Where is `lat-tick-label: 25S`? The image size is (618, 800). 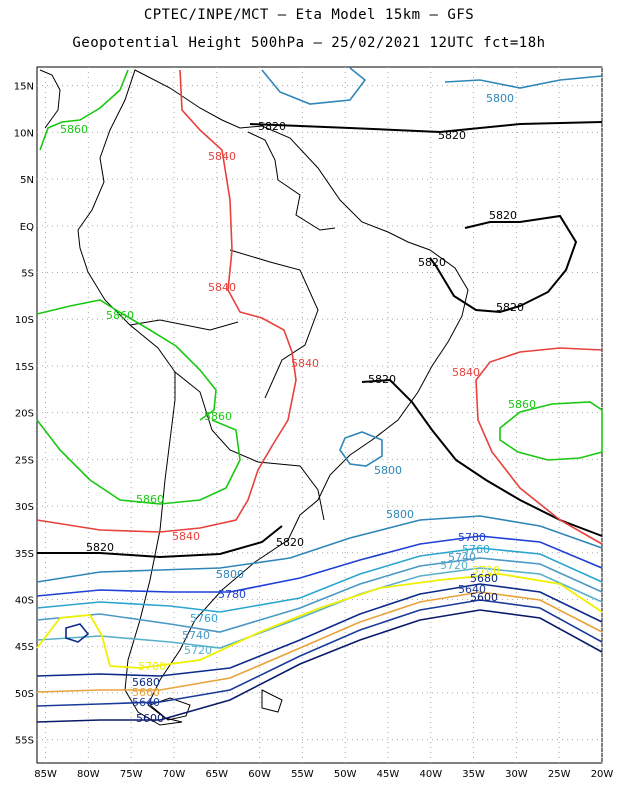
lat-tick-label: 25S is located at coordinates (24, 460).